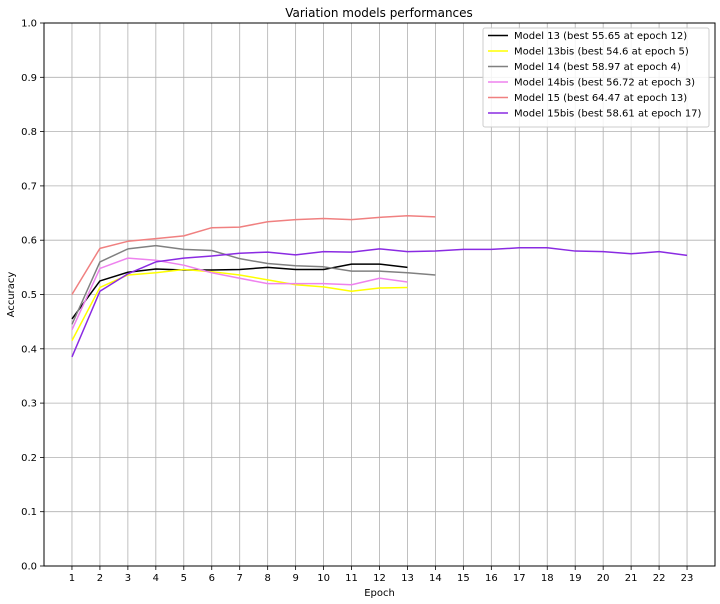  Describe the element at coordinates (29, 24) in the screenshot. I see `y-tick-label: 1.0` at that location.